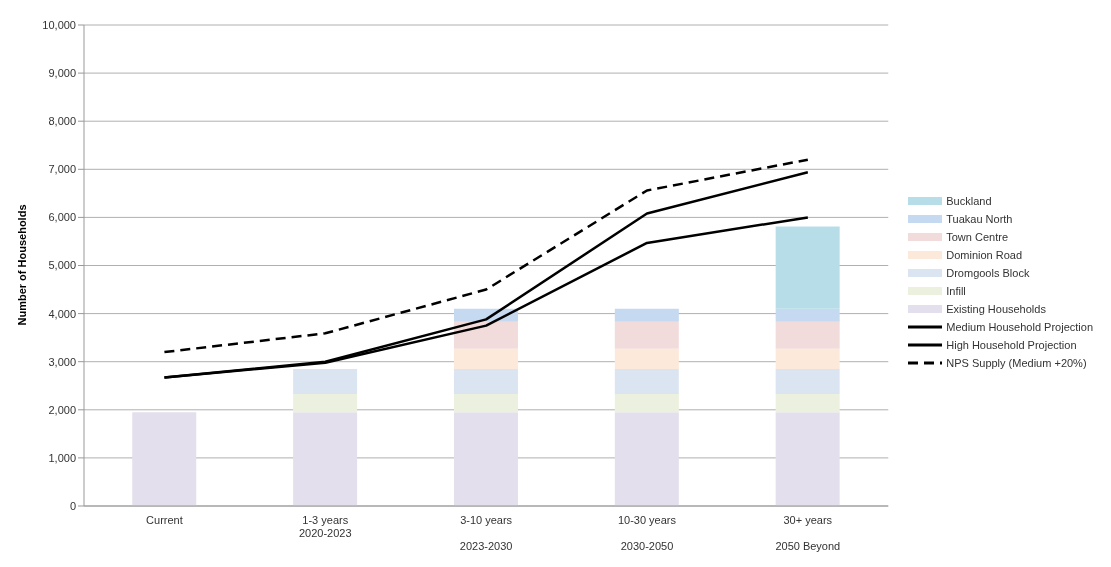 This screenshot has height=567, width=1111. Describe the element at coordinates (1011, 345) in the screenshot. I see `legend-label: High Household Projection` at that location.